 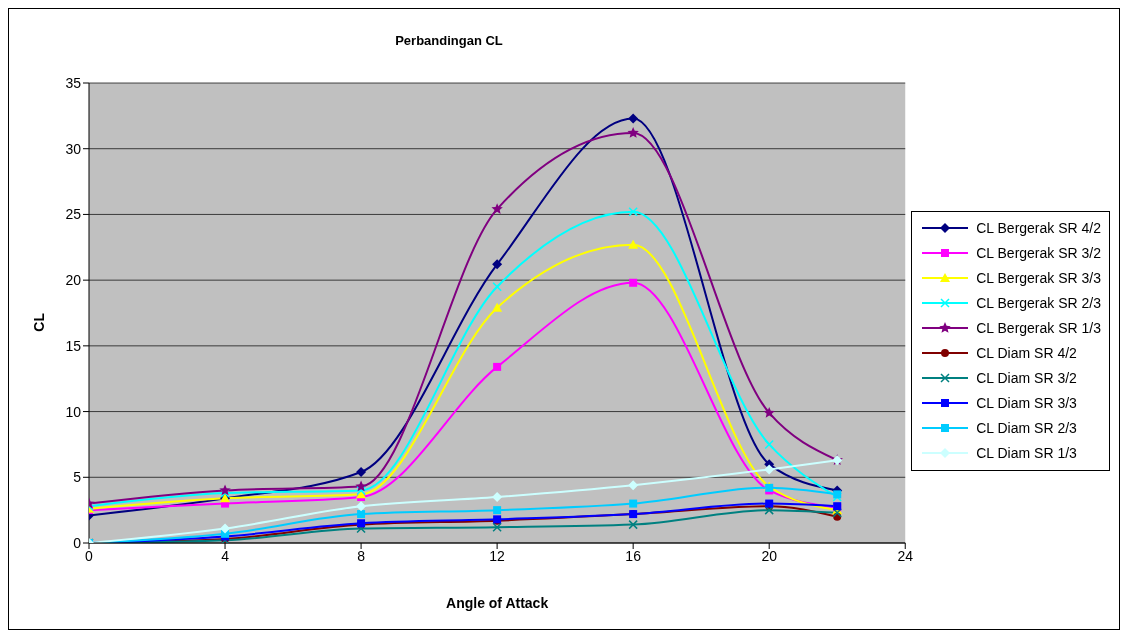 I want to click on legend-label: CL Bergerak SR 3/2, so click(x=1038, y=253).